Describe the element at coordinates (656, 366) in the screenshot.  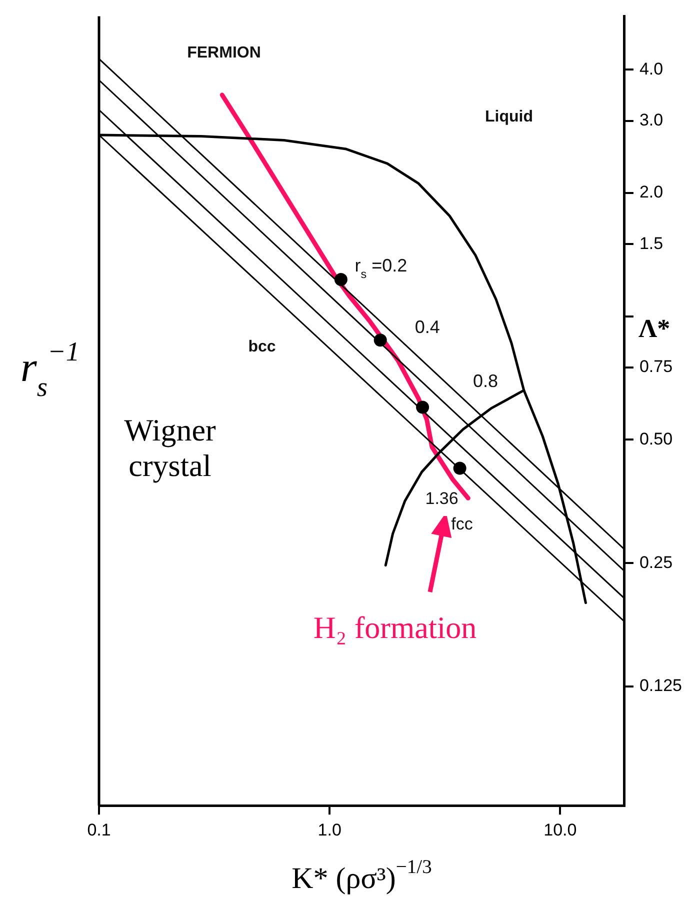
I see `y-tick-label: 0.75` at that location.